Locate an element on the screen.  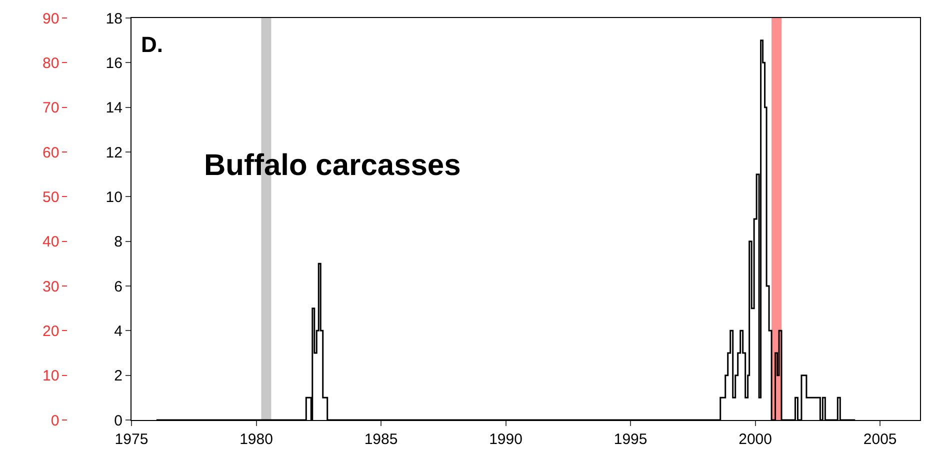
y-tick-label: 10 is located at coordinates (114, 197).